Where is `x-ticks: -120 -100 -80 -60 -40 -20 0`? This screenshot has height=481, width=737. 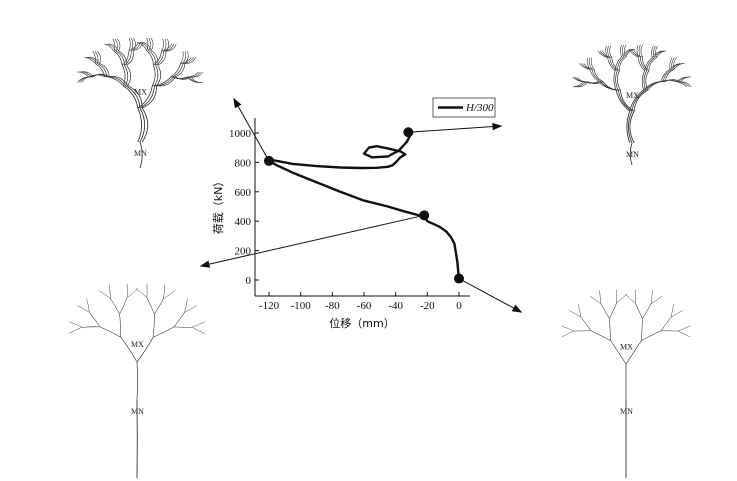 x-ticks: -120 -100 -80 -60 -40 -20 0 is located at coordinates (360, 302).